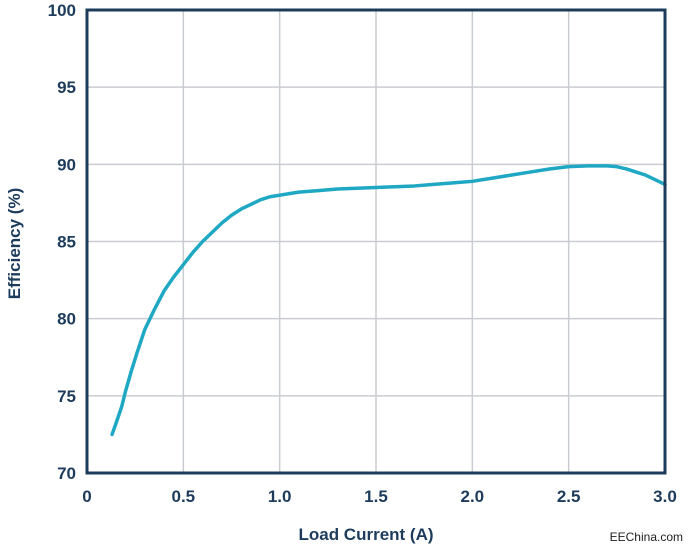 This screenshot has height=550, width=688. Describe the element at coordinates (569, 496) in the screenshot. I see `x-tick-label: 2.5` at that location.